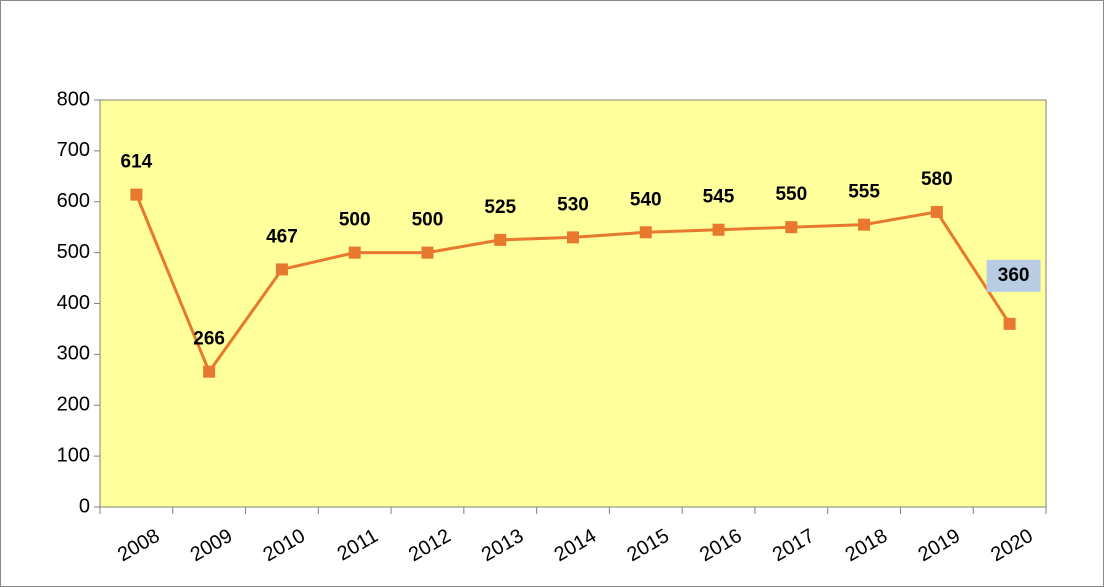 This screenshot has height=587, width=1104. What do you see at coordinates (719, 197) in the screenshot?
I see `data-label: 545` at bounding box center [719, 197].